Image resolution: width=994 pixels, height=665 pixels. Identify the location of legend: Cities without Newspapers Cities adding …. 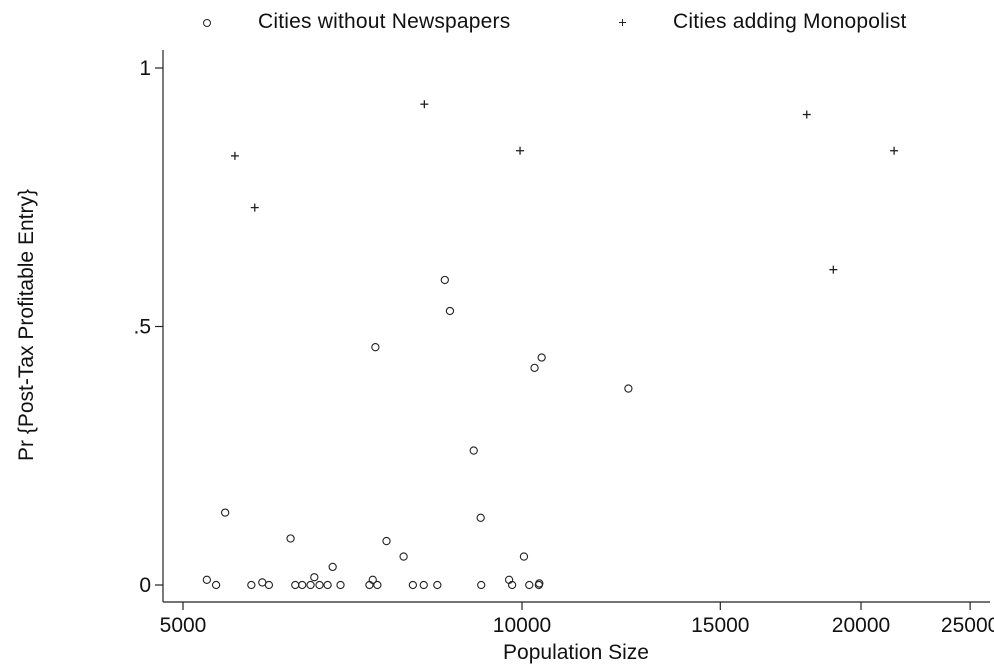
(590, 22).